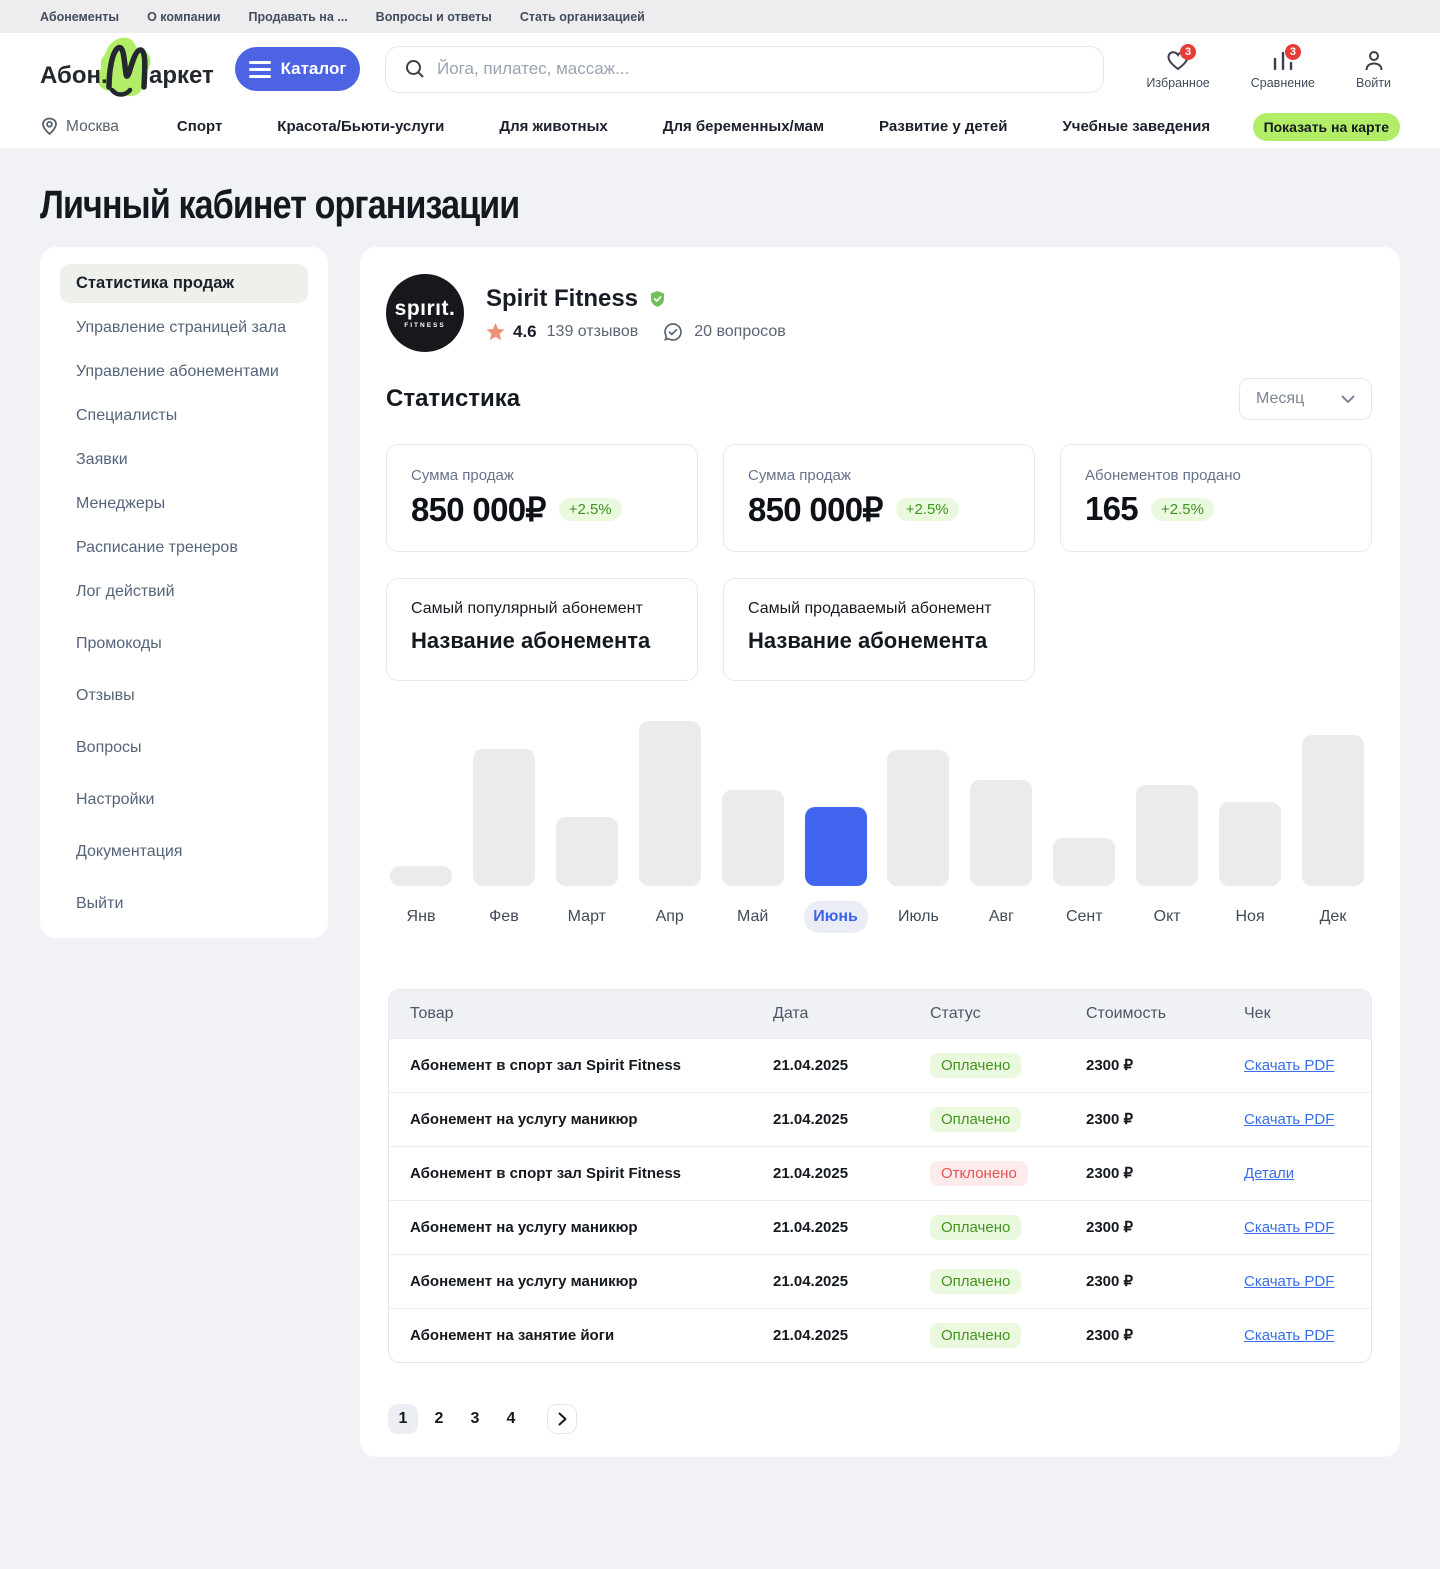 This screenshot has height=1569, width=1440. Describe the element at coordinates (181, 75) in the screenshot. I see `svg-text: аркет` at that location.